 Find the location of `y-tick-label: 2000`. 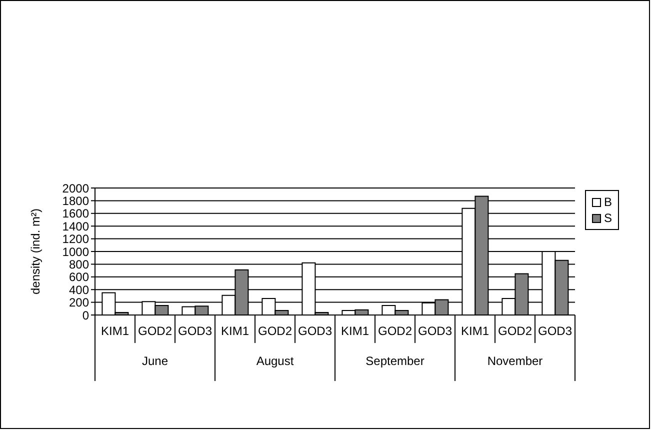

y-tick-label: 2000 is located at coordinates (76, 188).